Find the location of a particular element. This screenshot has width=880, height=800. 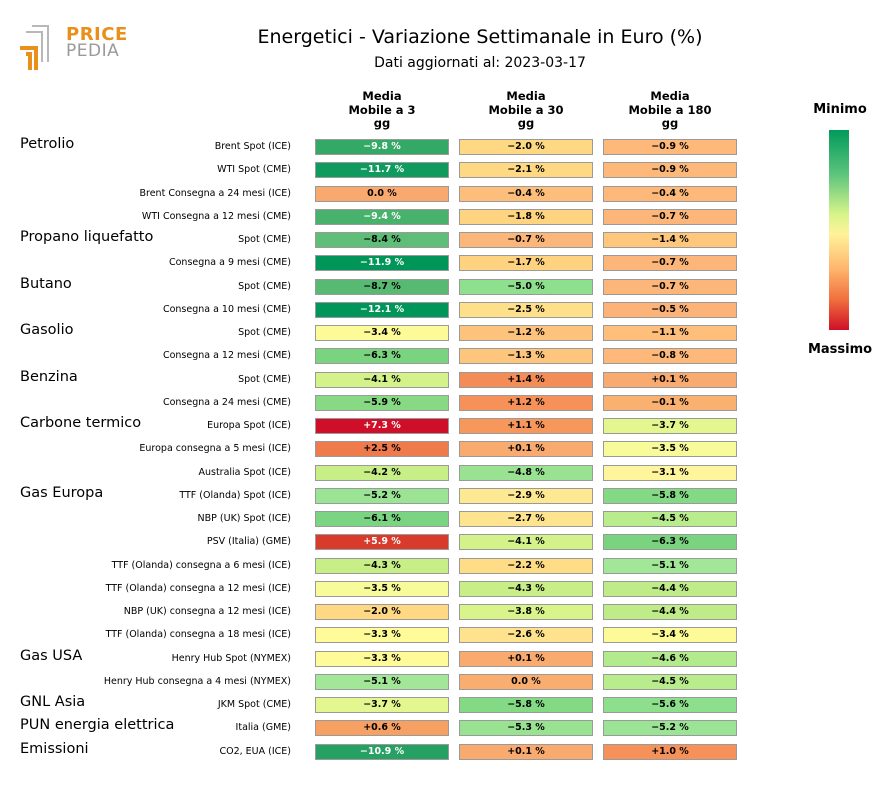

row-label: NBP (UK) consegna a 12 mesi (ICE) is located at coordinates (207, 611).